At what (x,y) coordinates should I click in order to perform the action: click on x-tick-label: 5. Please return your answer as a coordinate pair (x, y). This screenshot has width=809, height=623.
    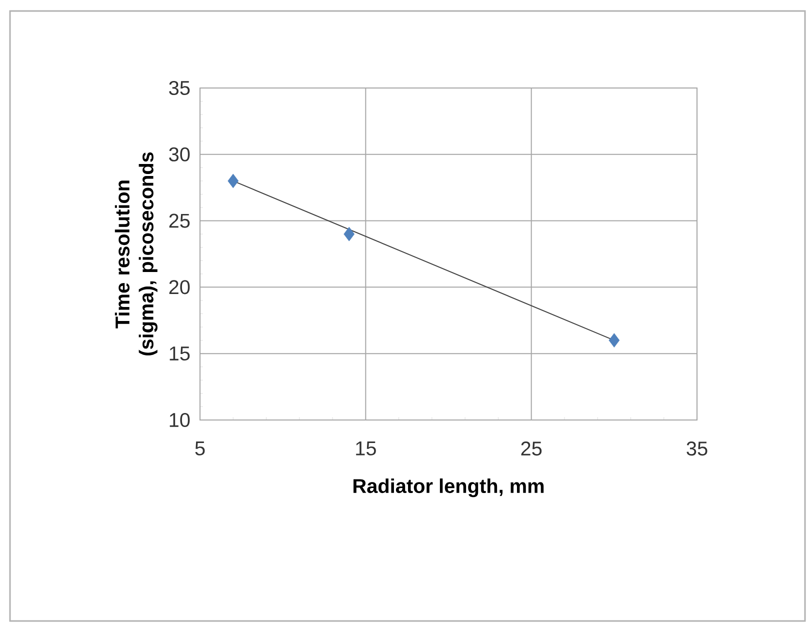
    Looking at the image, I should click on (200, 449).